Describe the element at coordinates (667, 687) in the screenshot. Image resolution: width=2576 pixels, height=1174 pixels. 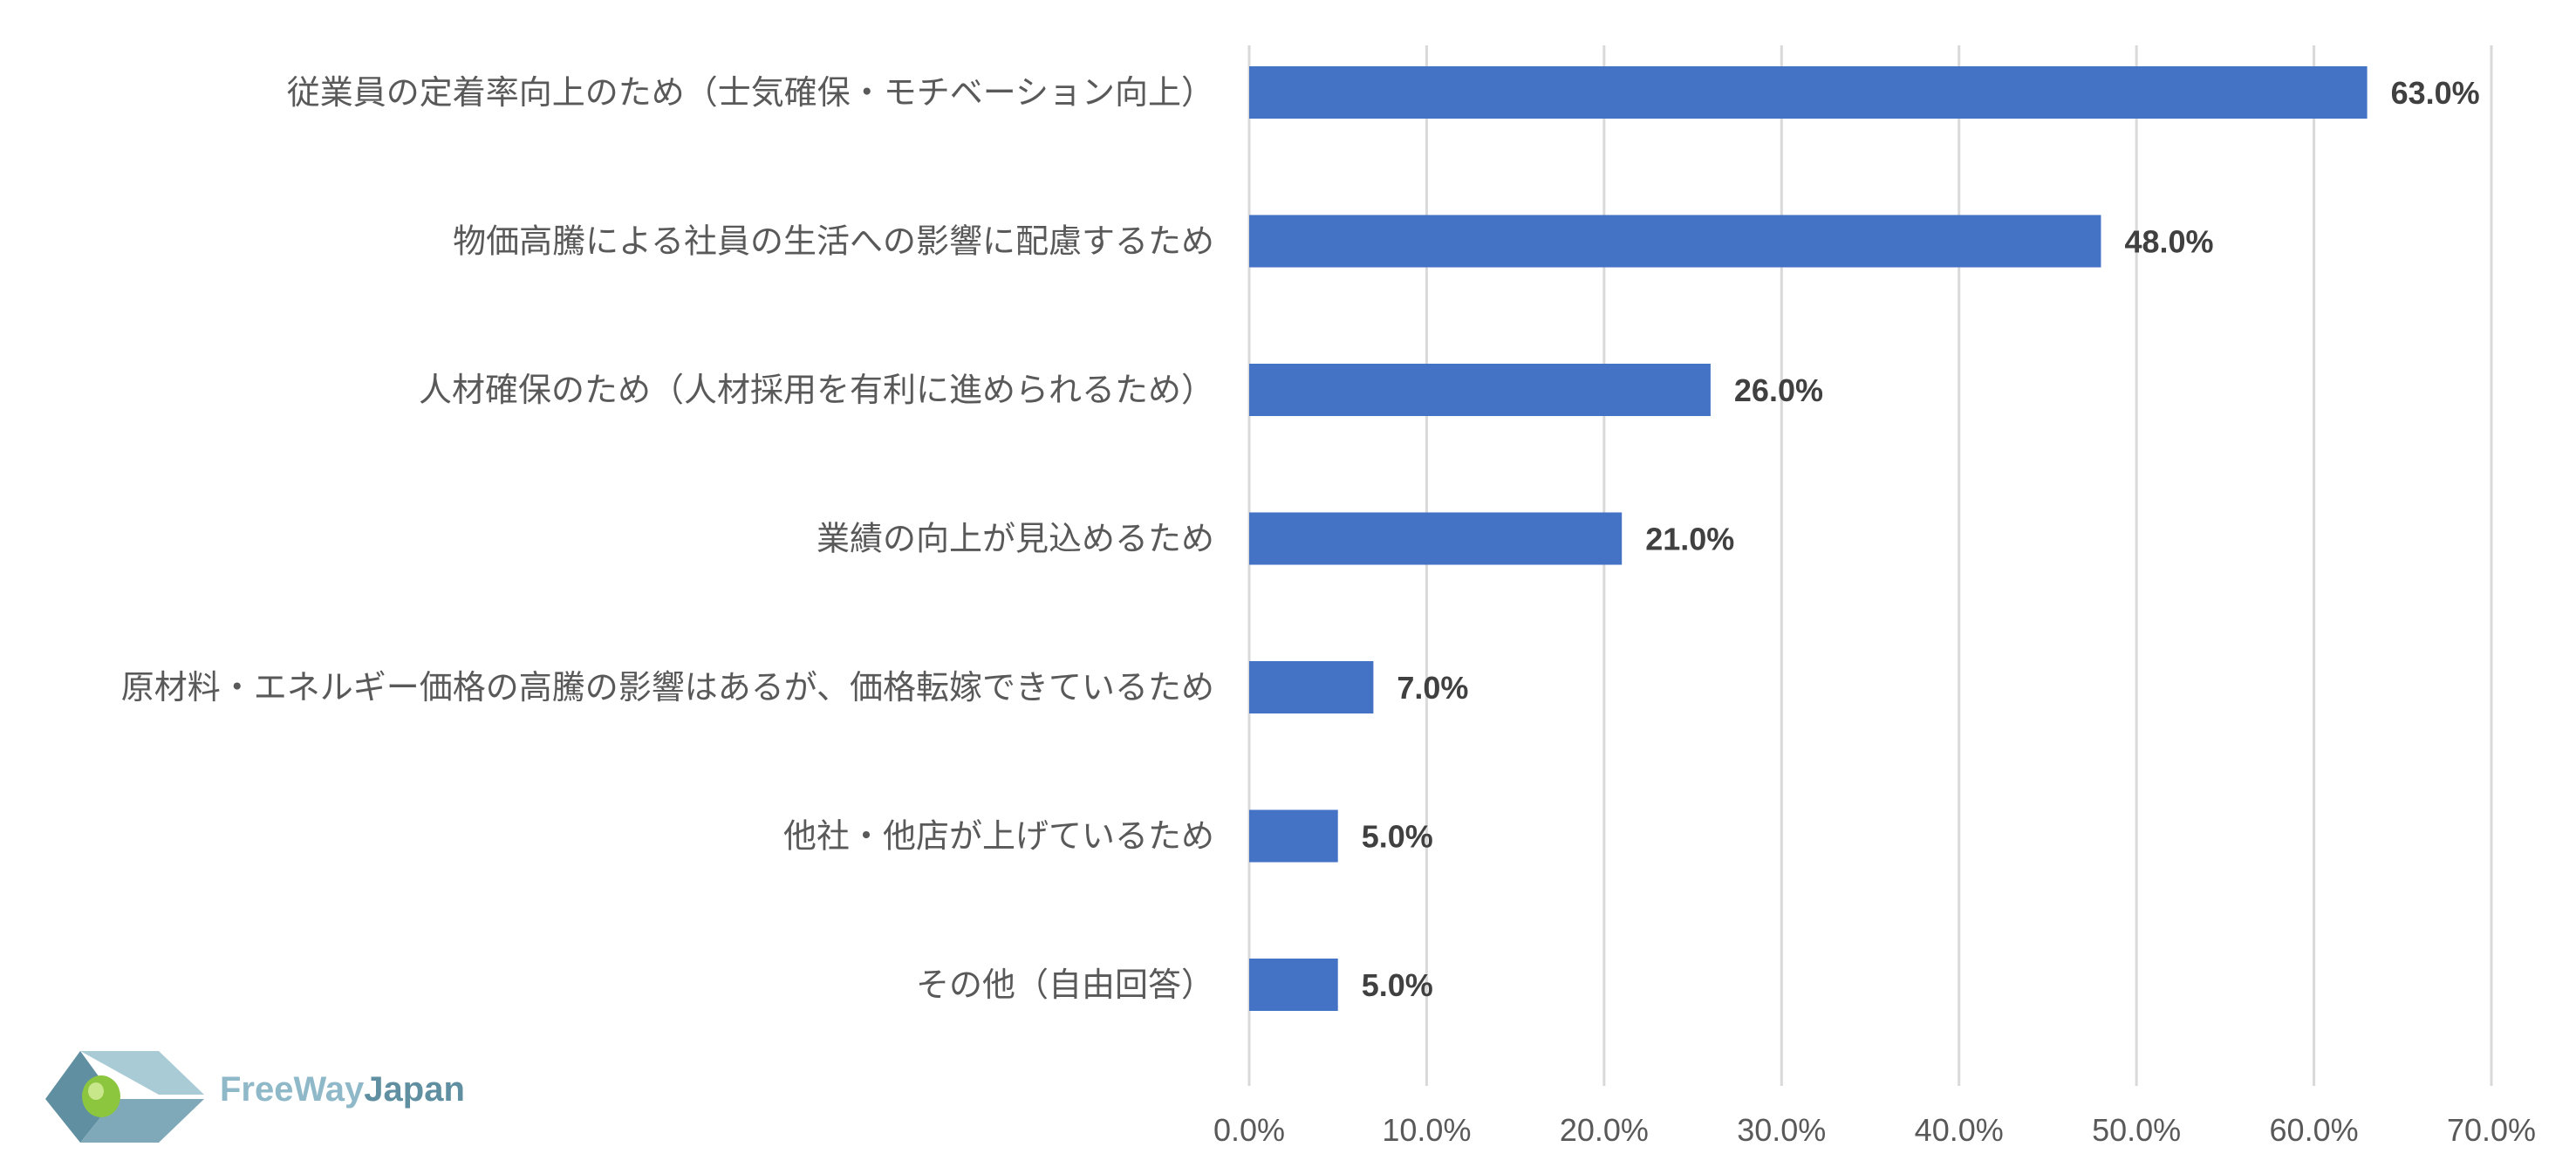
I see `category-label: 原材料・エネルギー価格の高騰の影響はあるが、価格転嫁できているため` at that location.